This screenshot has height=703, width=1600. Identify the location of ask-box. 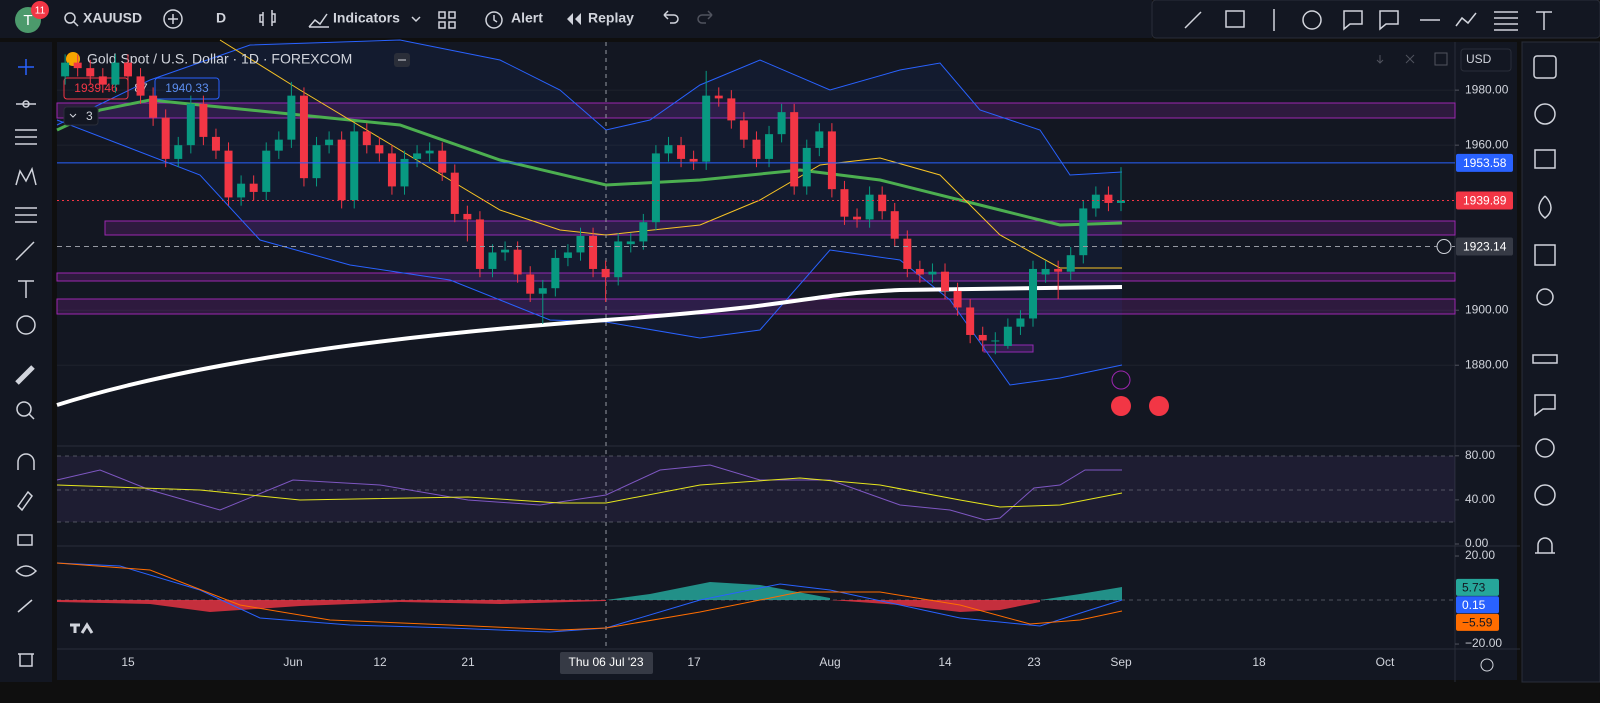
(187, 88).